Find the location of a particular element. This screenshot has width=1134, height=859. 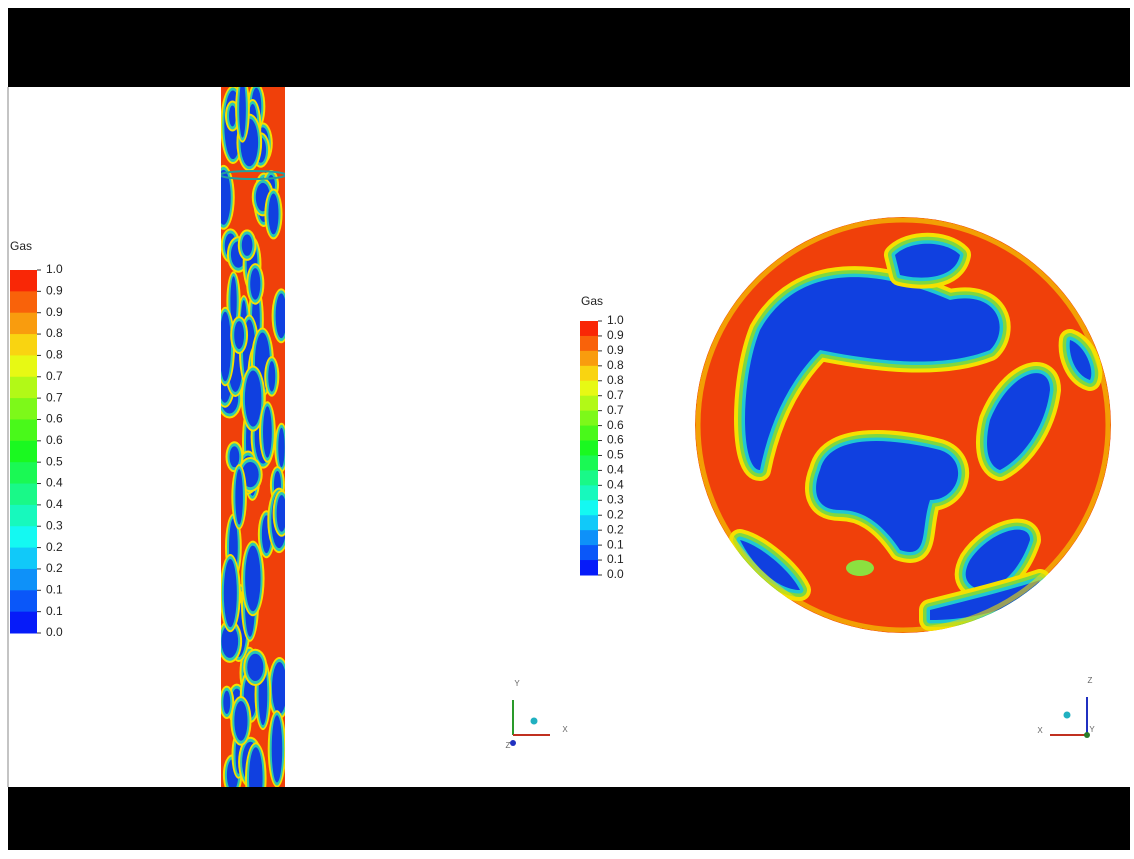

y-axis-dot is located at coordinates (1087, 735).